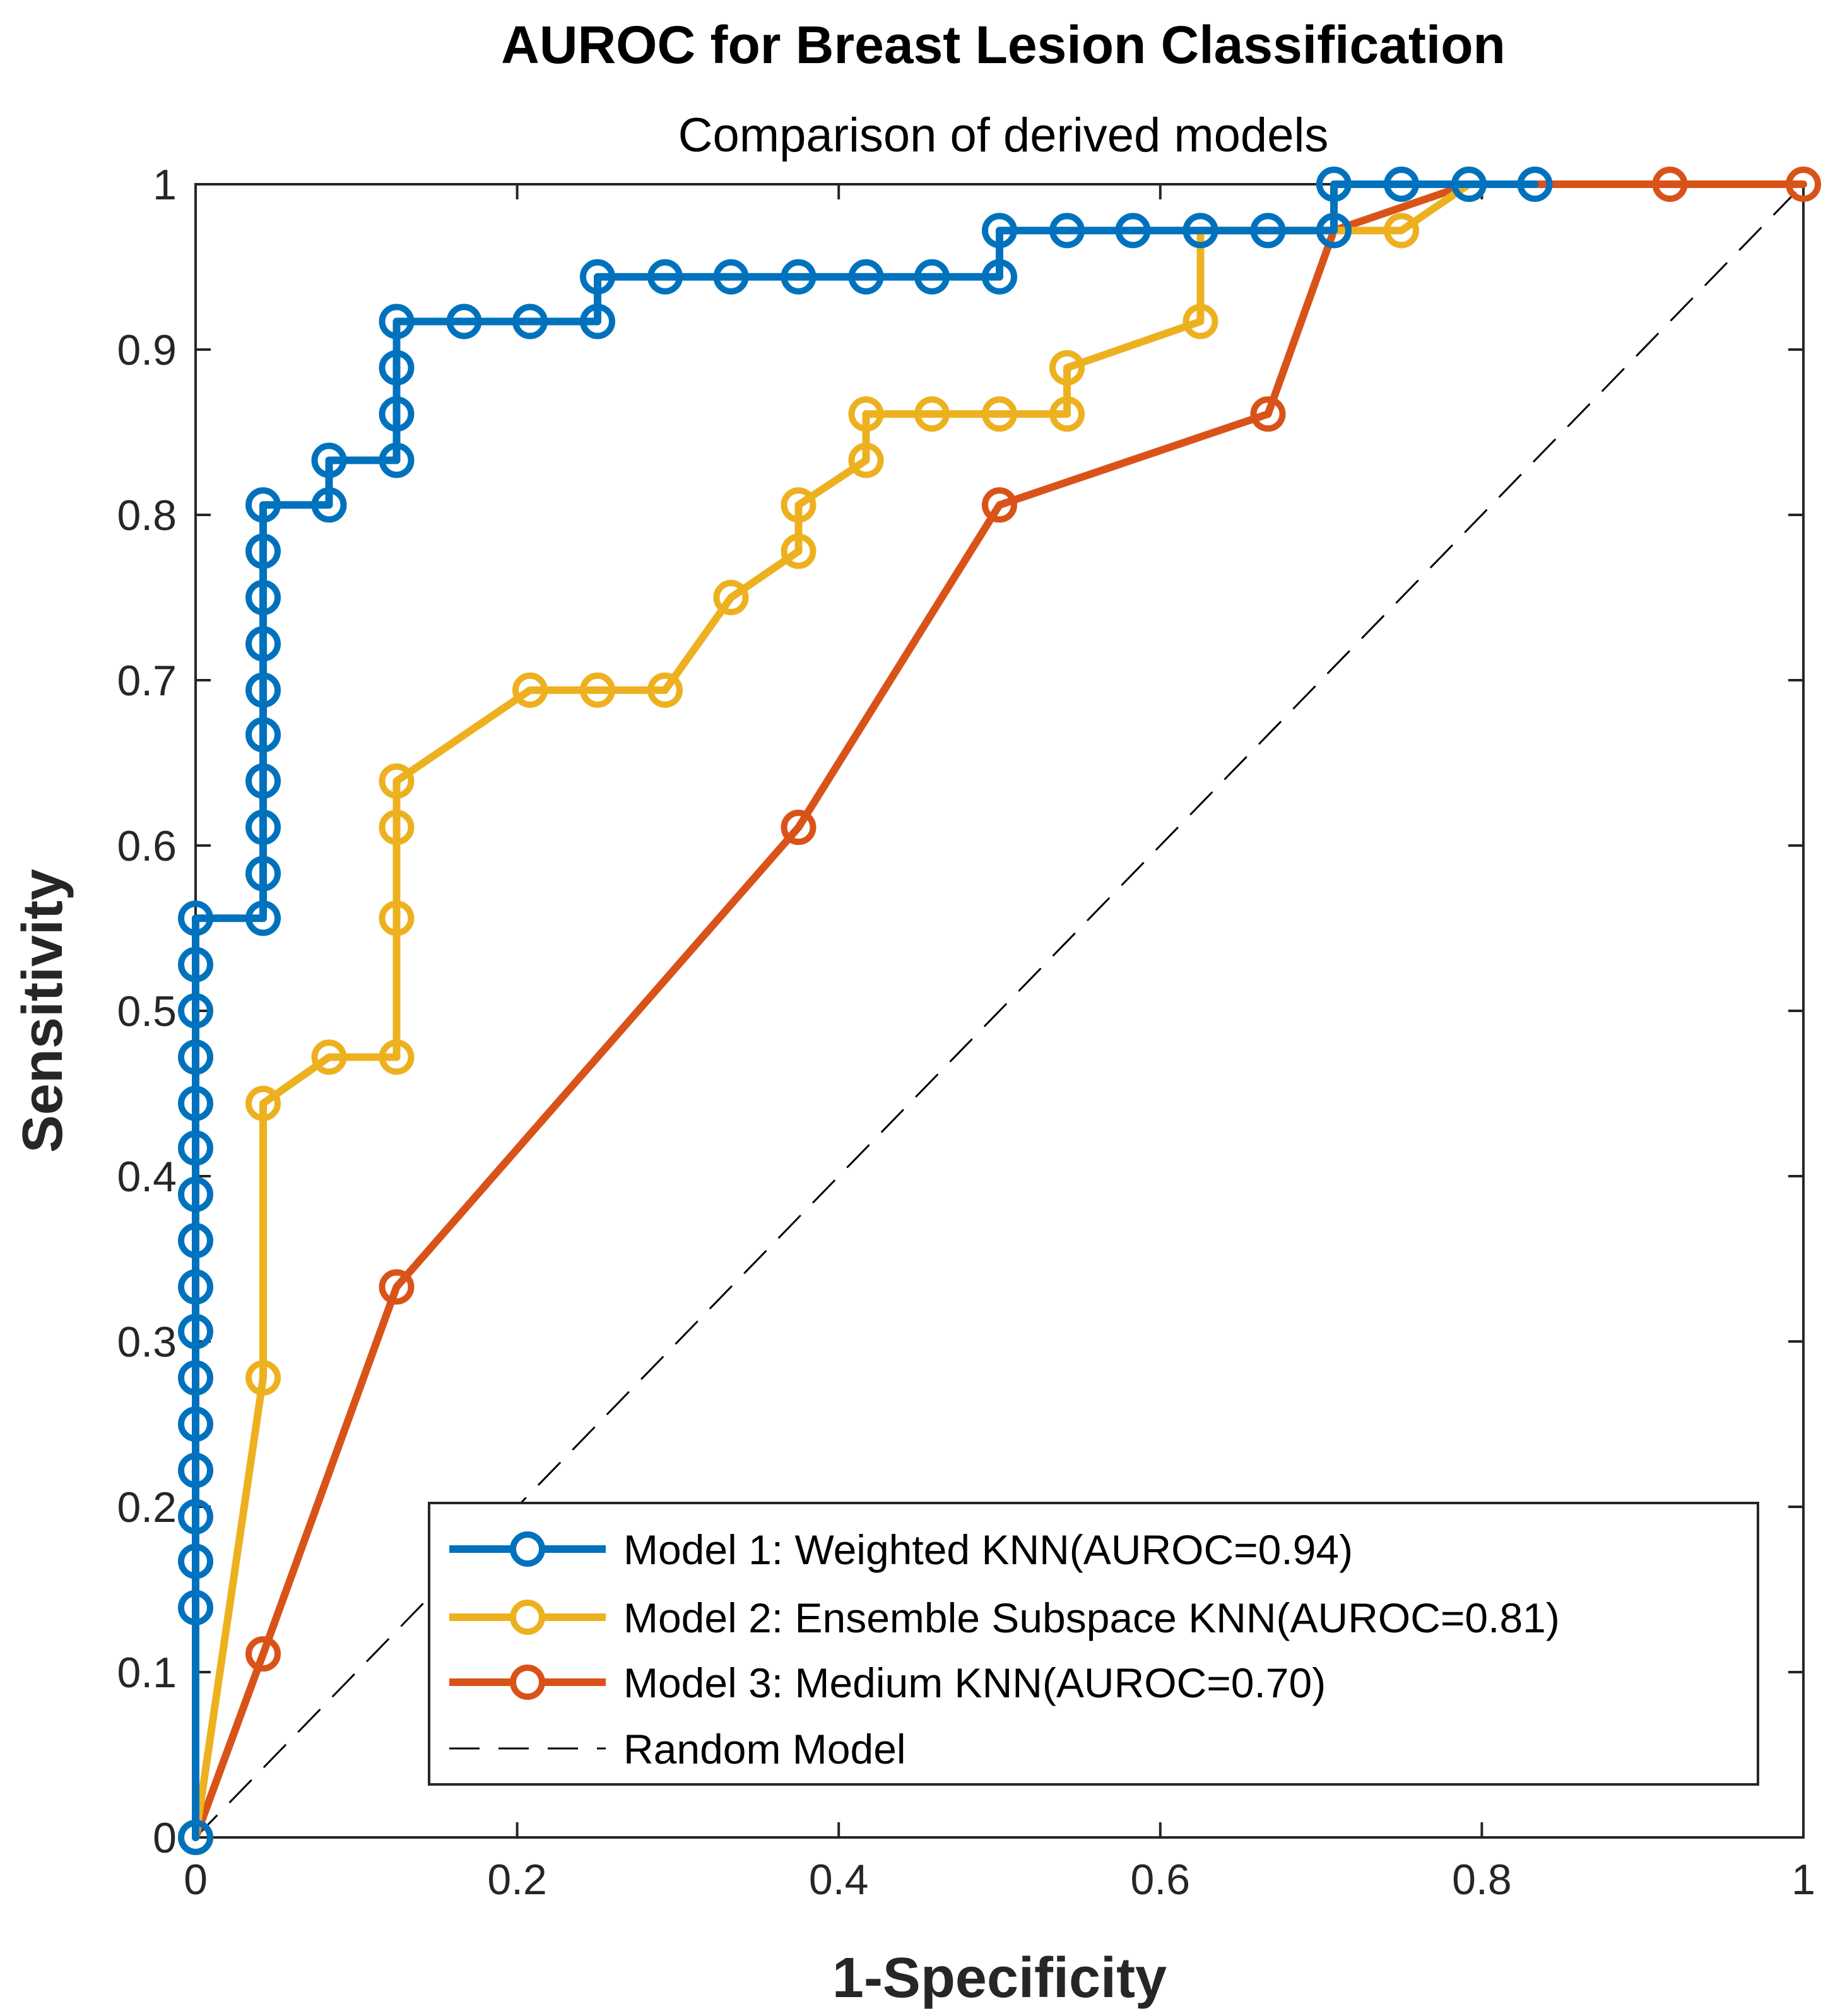 This screenshot has height=2016, width=1828. I want to click on y-axis-label: Sensitivity, so click(43, 1011).